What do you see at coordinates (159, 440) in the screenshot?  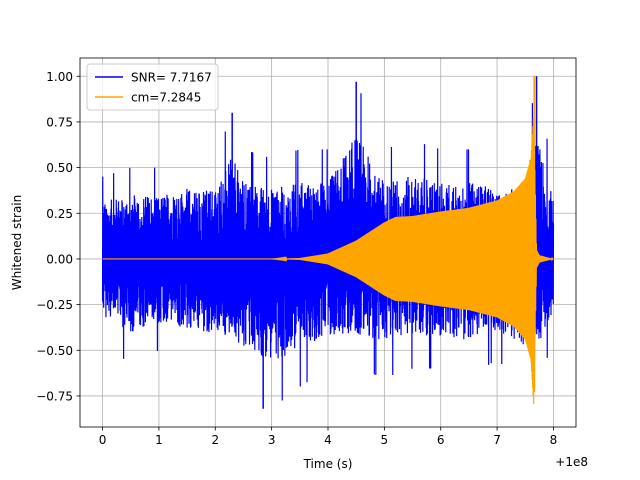 I see `x-tick-label-1: 1` at bounding box center [159, 440].